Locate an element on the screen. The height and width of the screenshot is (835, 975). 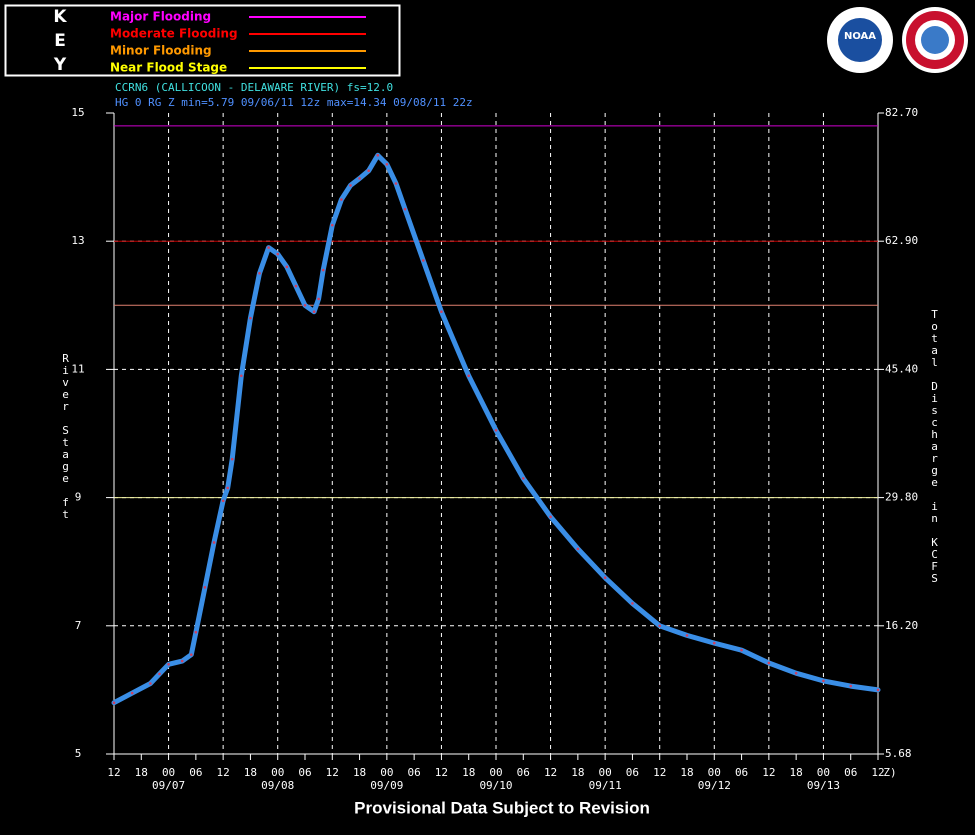
key-box is located at coordinates (202, 40).